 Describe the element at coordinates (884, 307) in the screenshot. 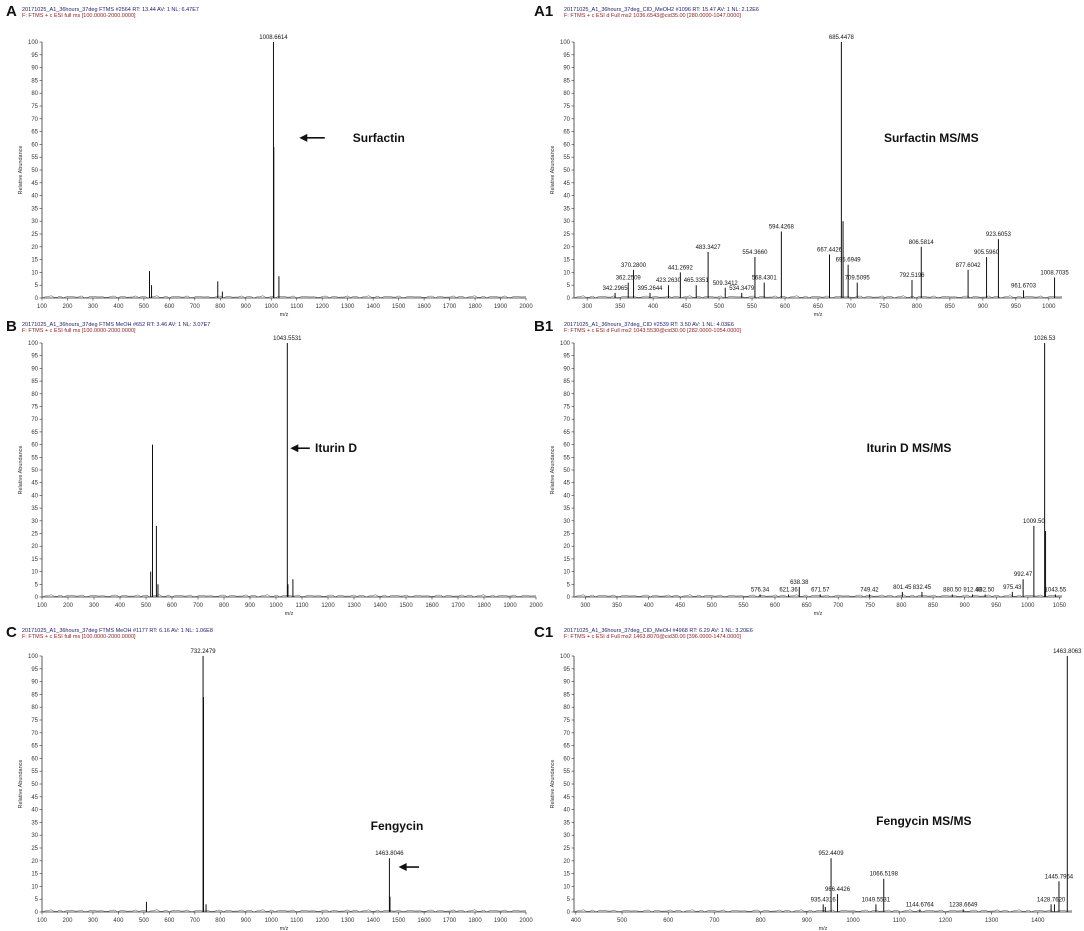

I see `x-tick-label: 750` at that location.